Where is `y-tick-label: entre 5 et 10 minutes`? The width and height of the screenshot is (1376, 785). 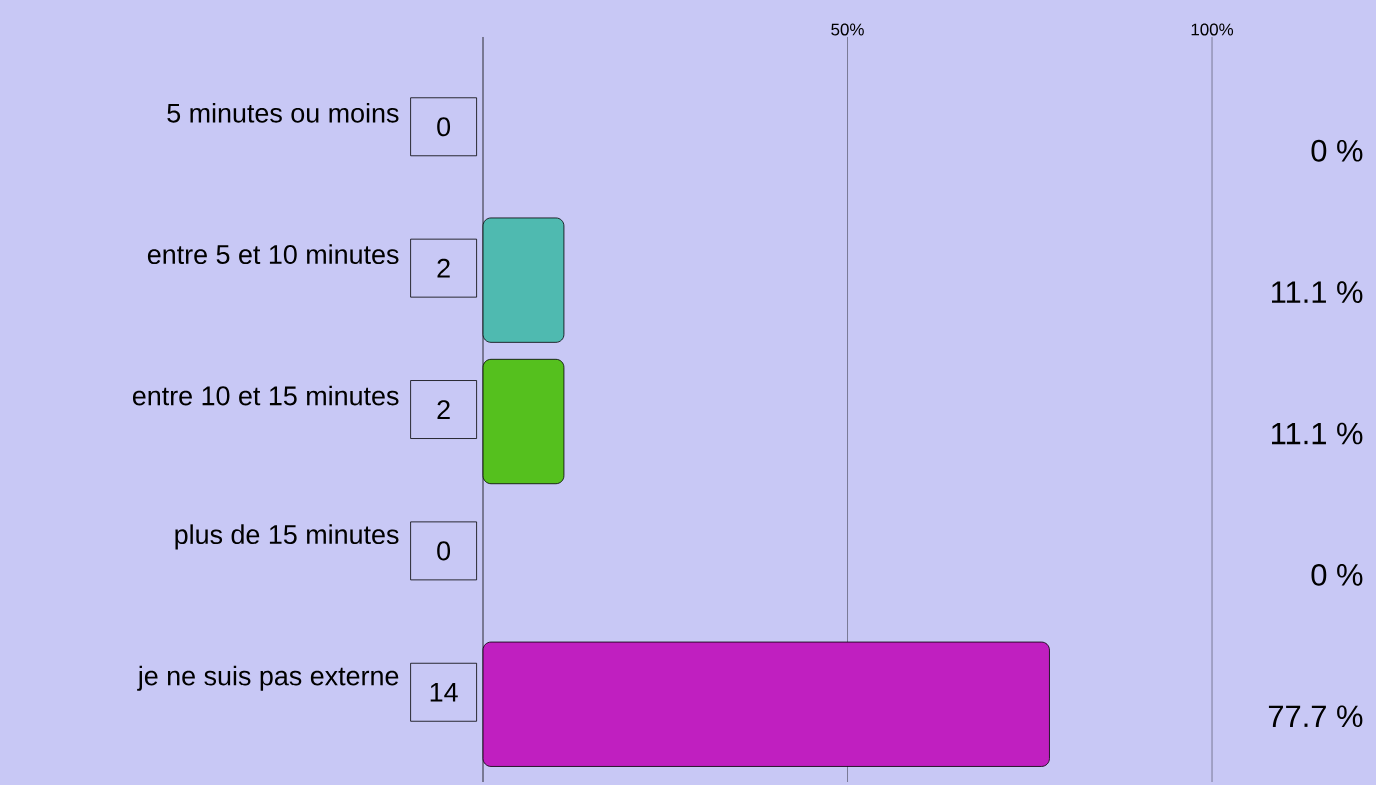 y-tick-label: entre 5 et 10 minutes is located at coordinates (273, 254).